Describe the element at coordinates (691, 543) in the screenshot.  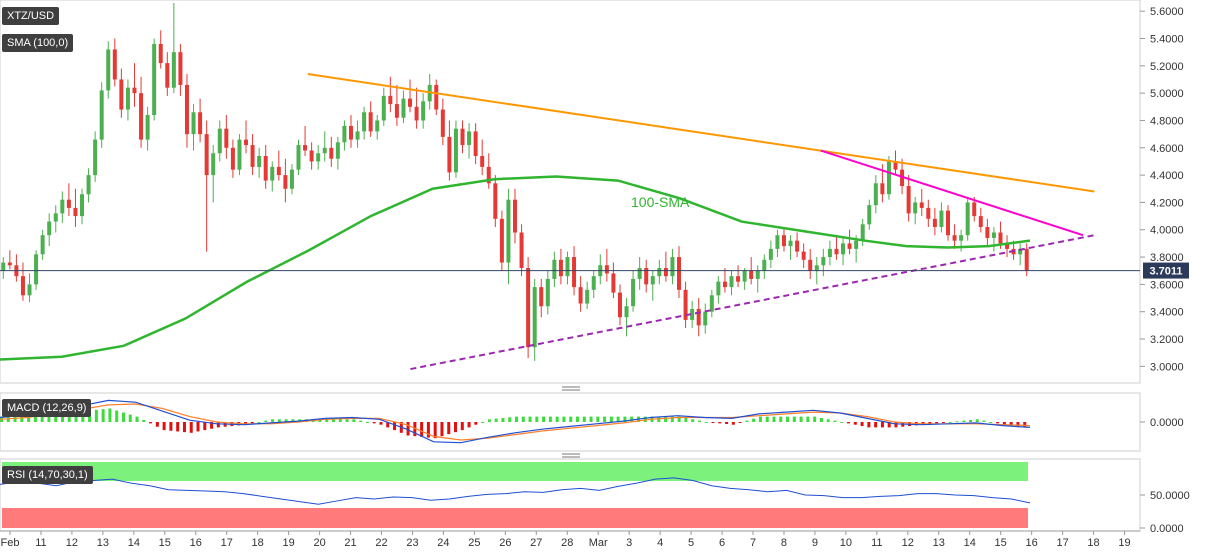
I see `x-tick-label: 5` at that location.